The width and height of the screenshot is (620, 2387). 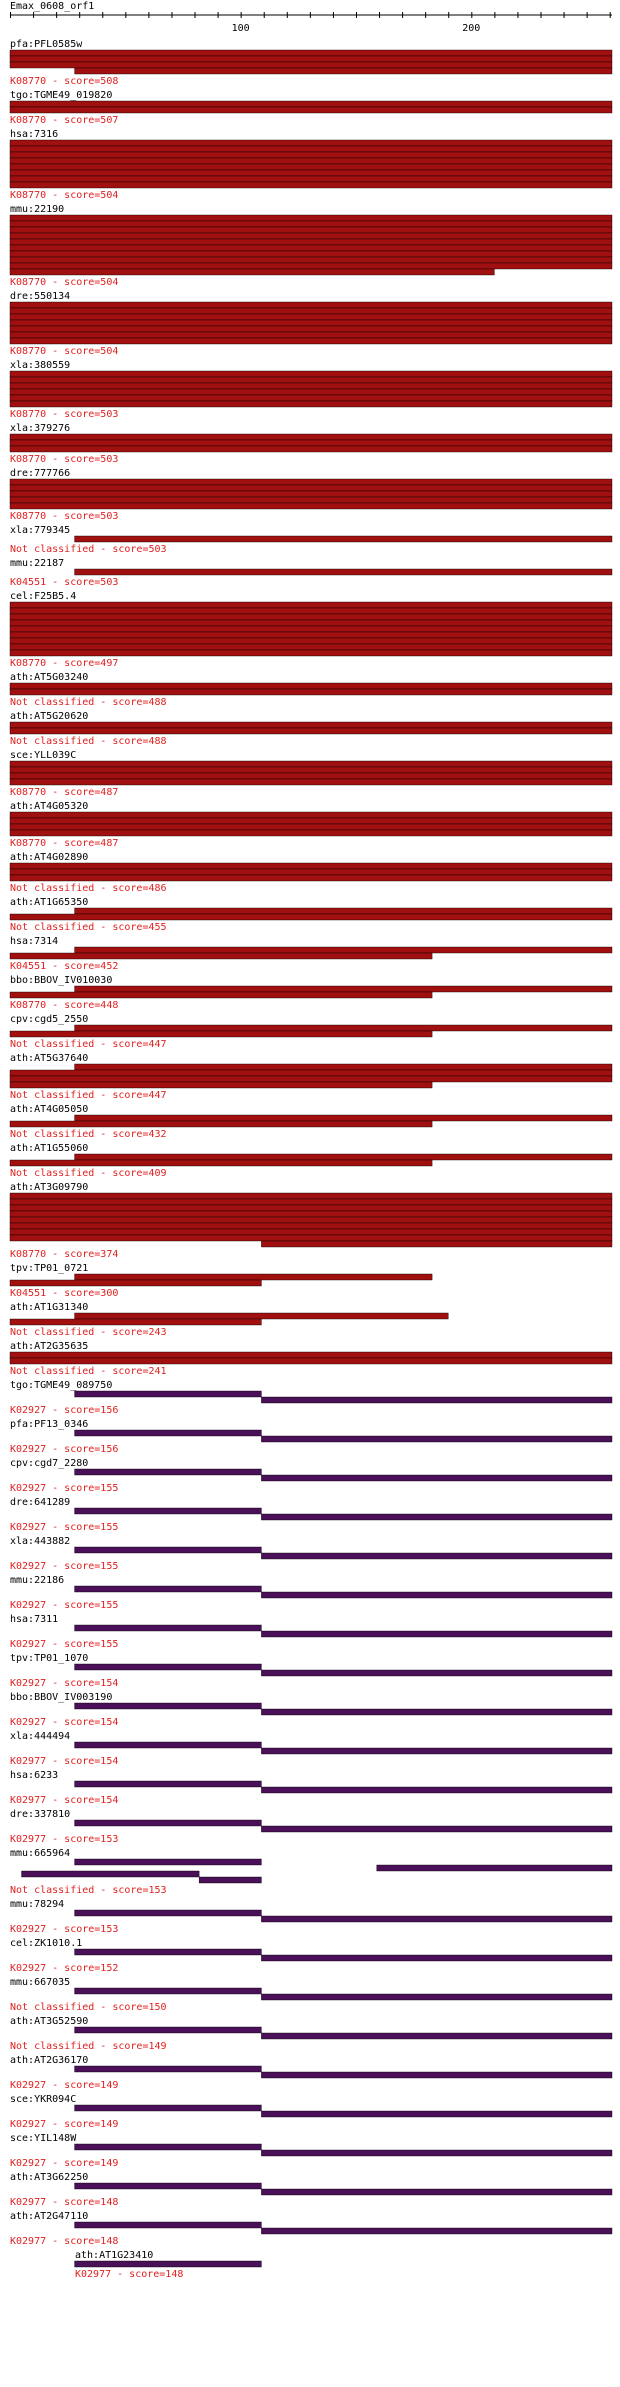 What do you see at coordinates (49, 2060) in the screenshot?
I see `hit-name: ath:AT2G36170` at bounding box center [49, 2060].